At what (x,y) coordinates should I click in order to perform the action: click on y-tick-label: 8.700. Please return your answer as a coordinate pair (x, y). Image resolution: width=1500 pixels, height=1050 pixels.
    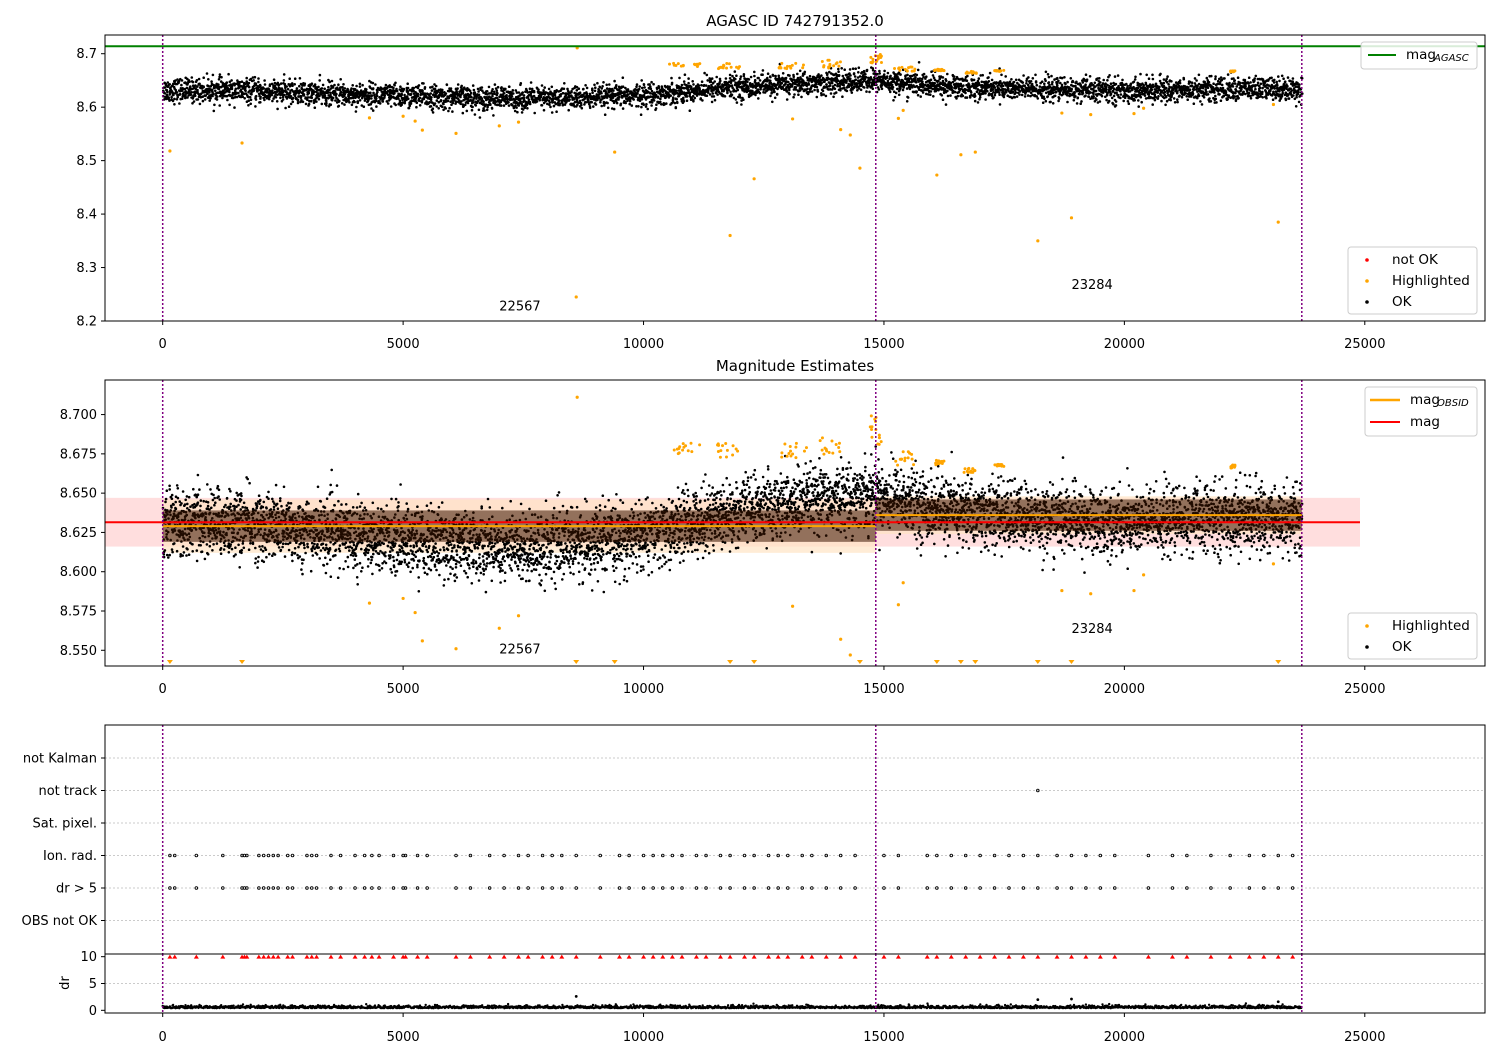
    Looking at the image, I should click on (78, 415).